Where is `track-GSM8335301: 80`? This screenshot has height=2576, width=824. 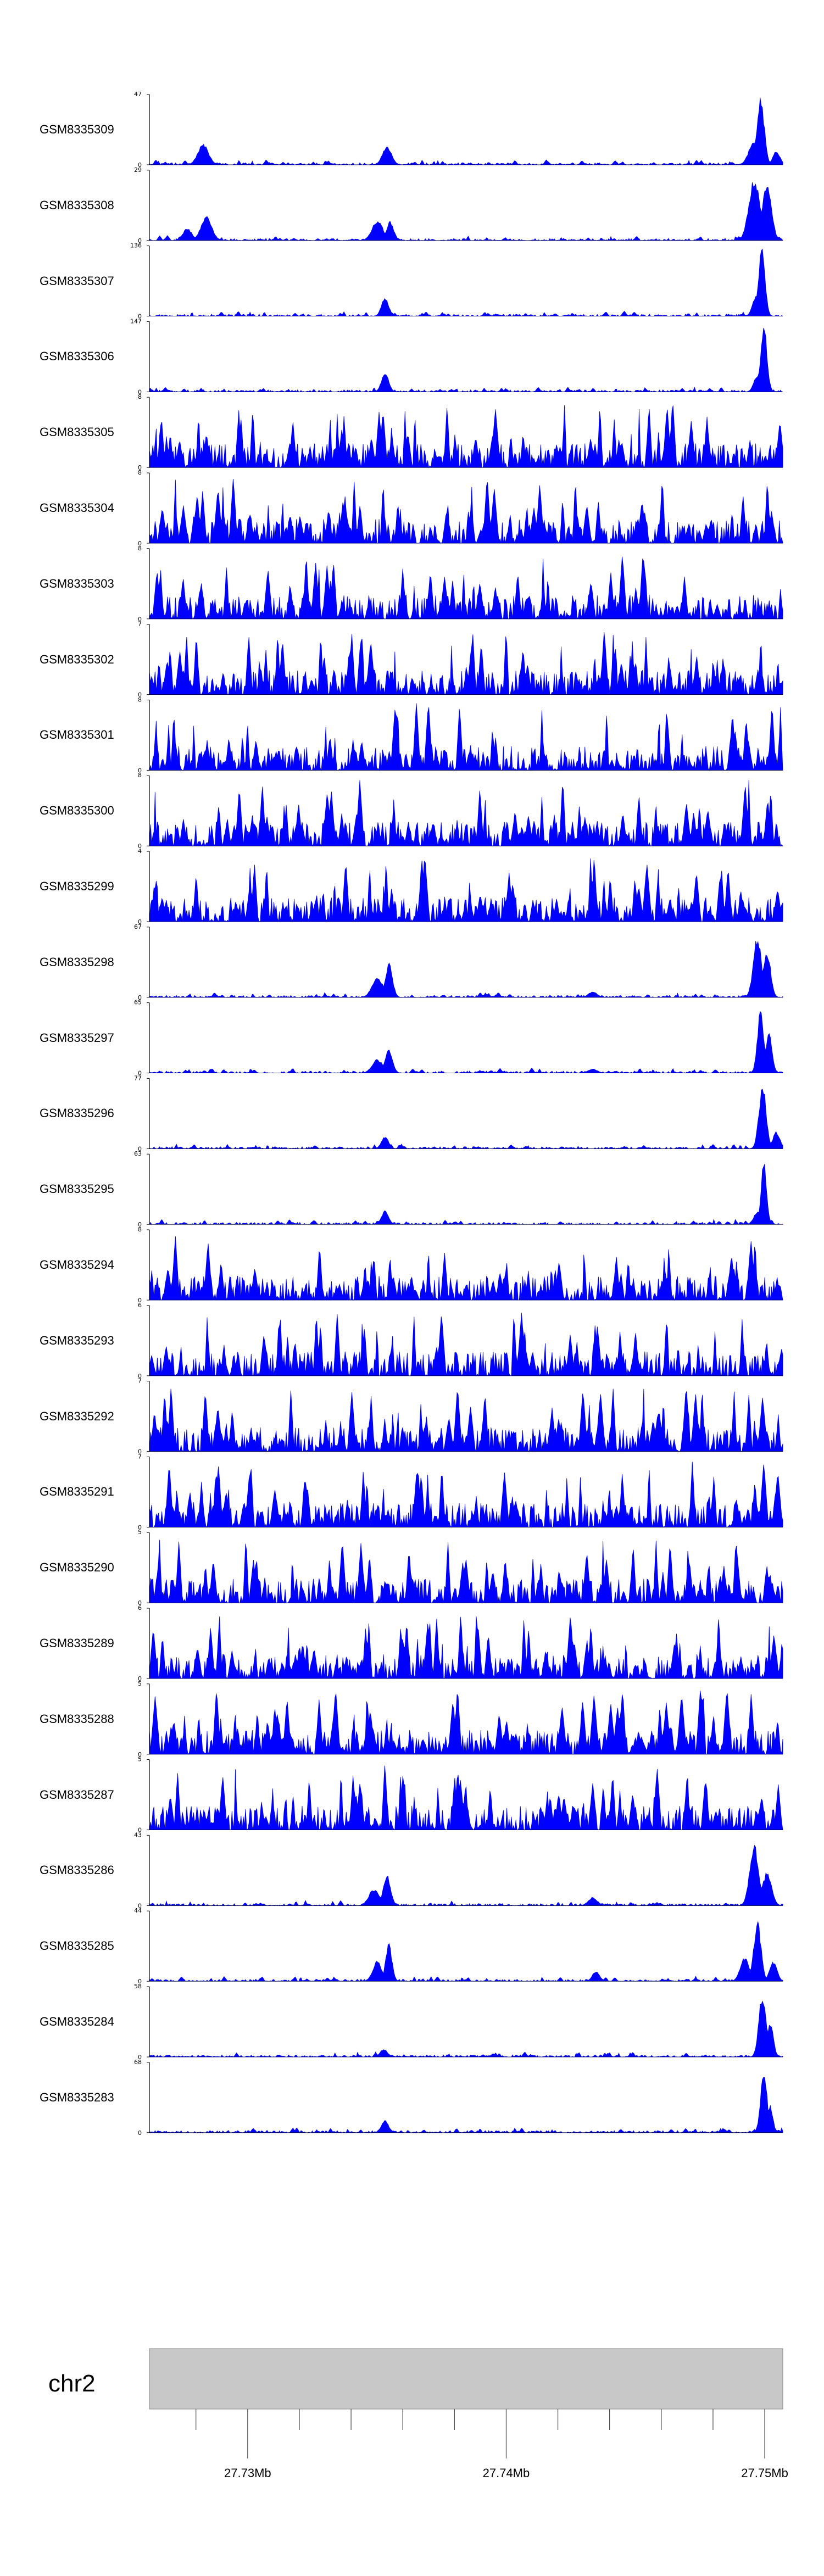
track-GSM8335301: 80 is located at coordinates (460, 735).